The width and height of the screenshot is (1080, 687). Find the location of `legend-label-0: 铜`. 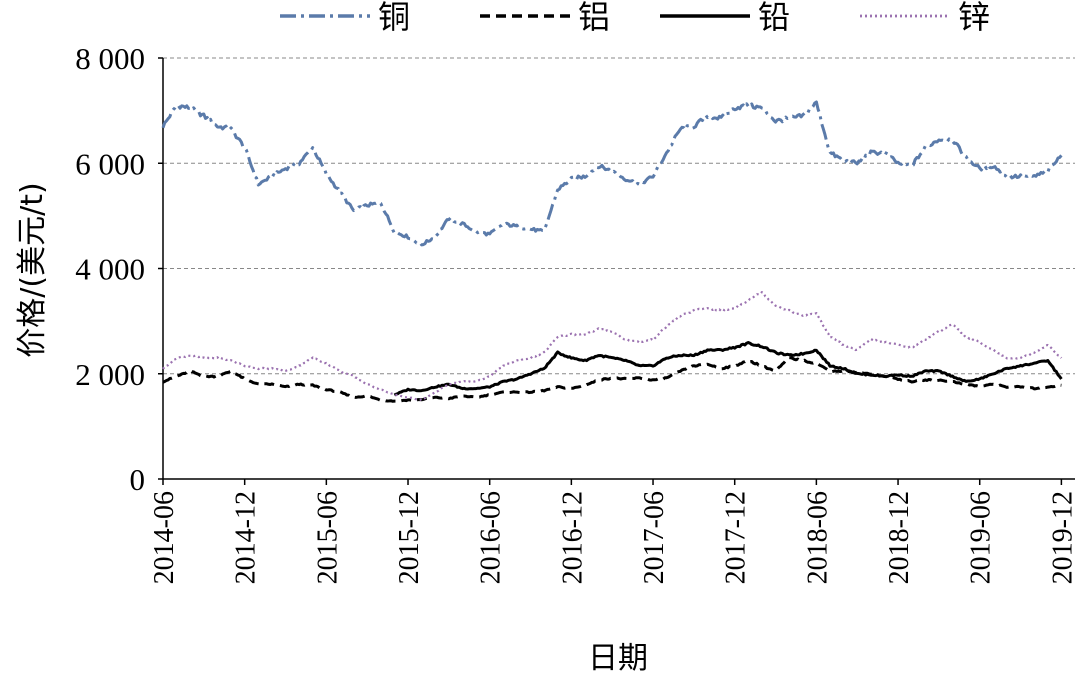

legend-label-0: 铜 is located at coordinates (394, 18).